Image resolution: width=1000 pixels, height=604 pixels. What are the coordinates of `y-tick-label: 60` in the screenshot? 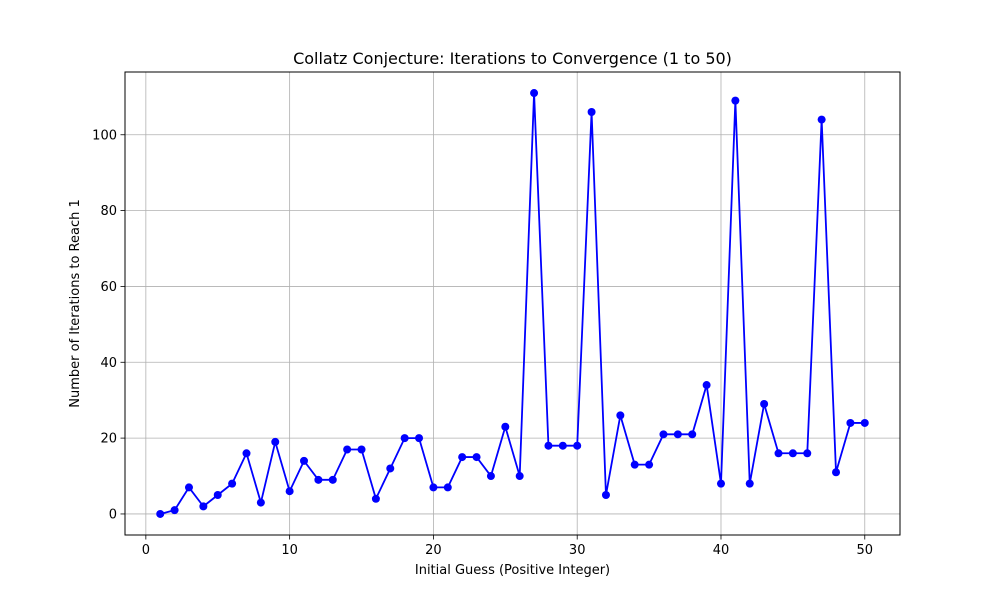 It's located at (108, 287).